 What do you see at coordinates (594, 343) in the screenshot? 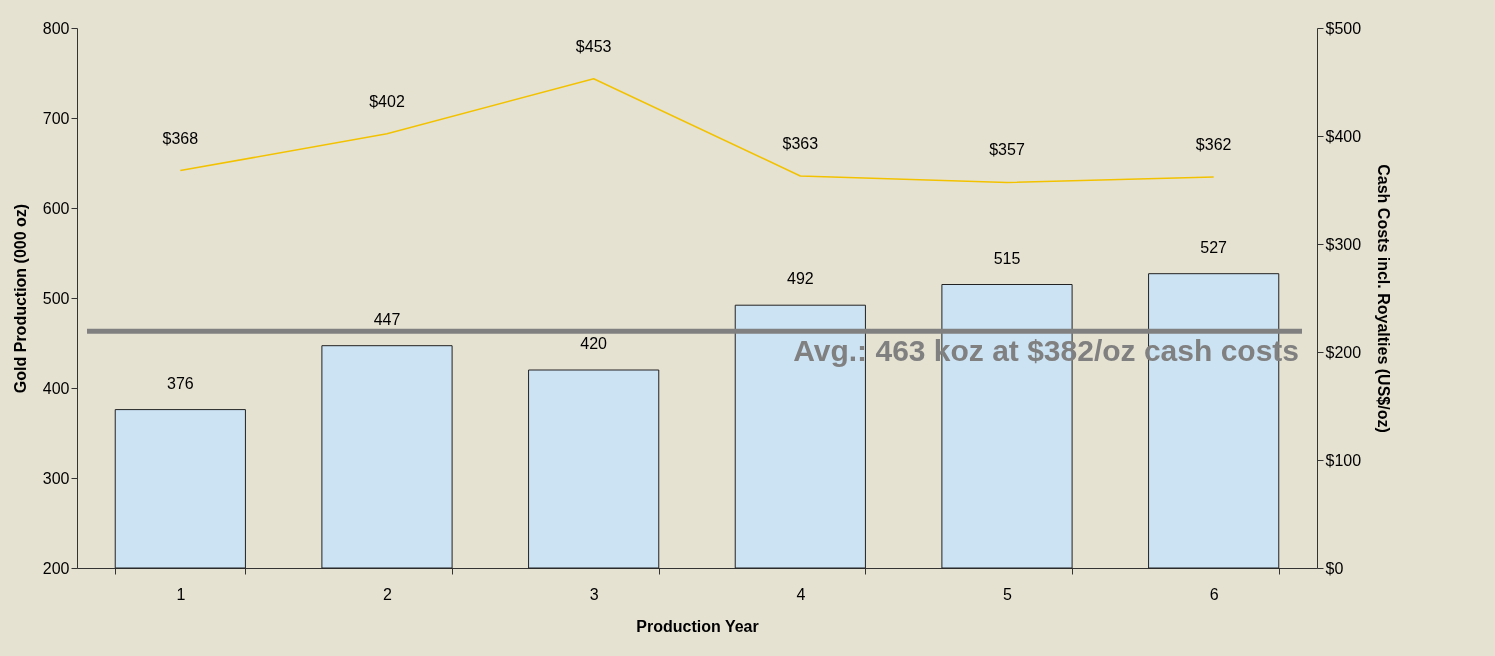
I see `data-label: 420` at bounding box center [594, 343].